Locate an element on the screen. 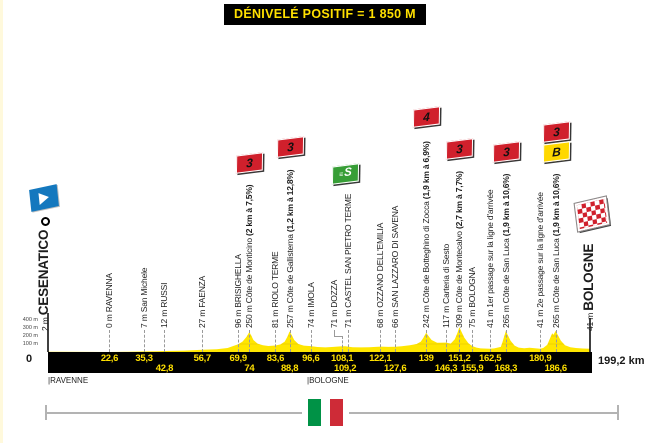  km-number: 162,5 is located at coordinates (490, 358).